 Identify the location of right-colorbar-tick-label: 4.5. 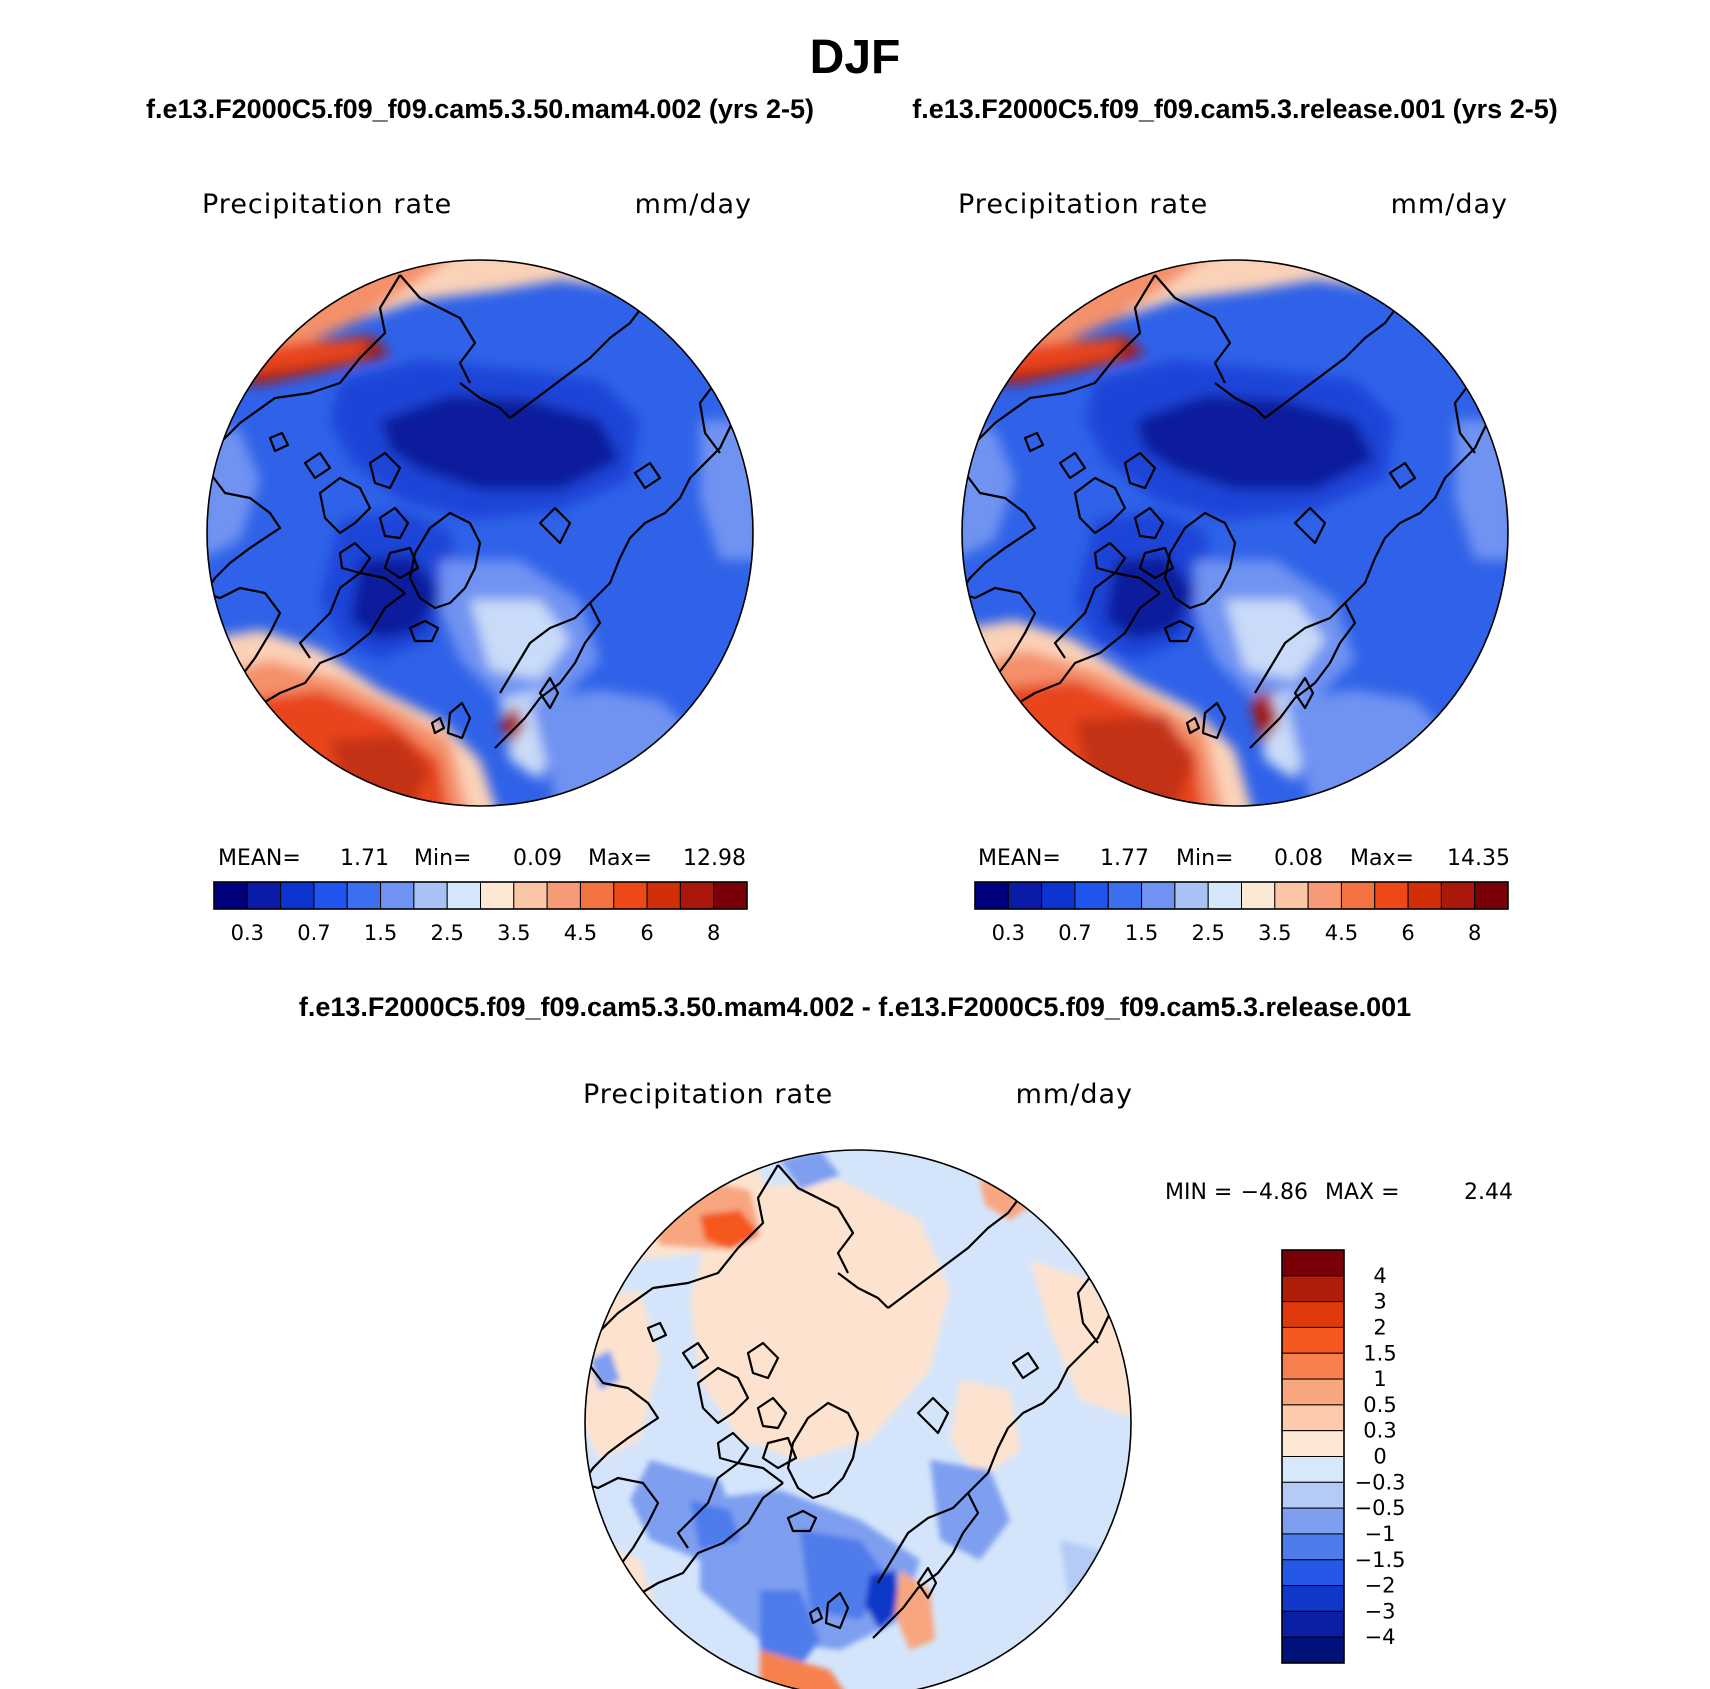
(1341, 933).